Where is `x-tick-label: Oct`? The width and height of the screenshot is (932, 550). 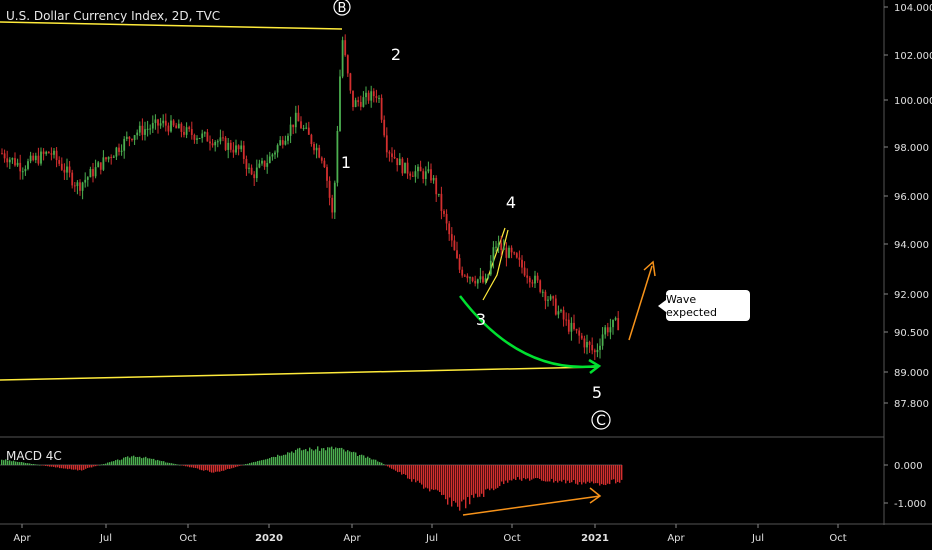 x-tick-label: Oct is located at coordinates (511, 538).